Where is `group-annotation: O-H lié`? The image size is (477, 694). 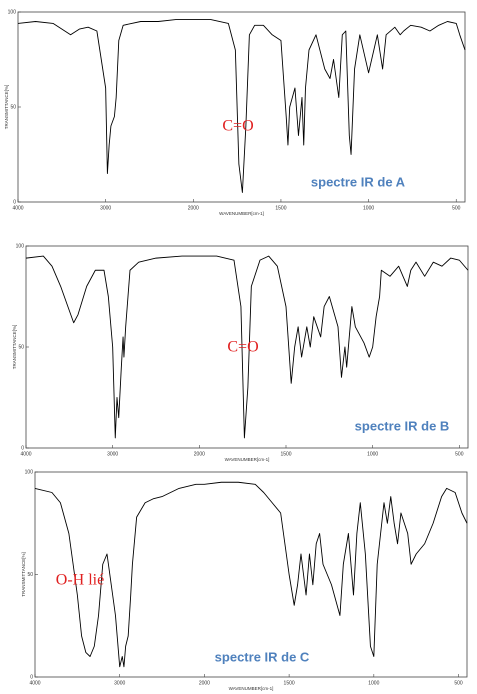
group-annotation: O-H lié is located at coordinates (80, 580).